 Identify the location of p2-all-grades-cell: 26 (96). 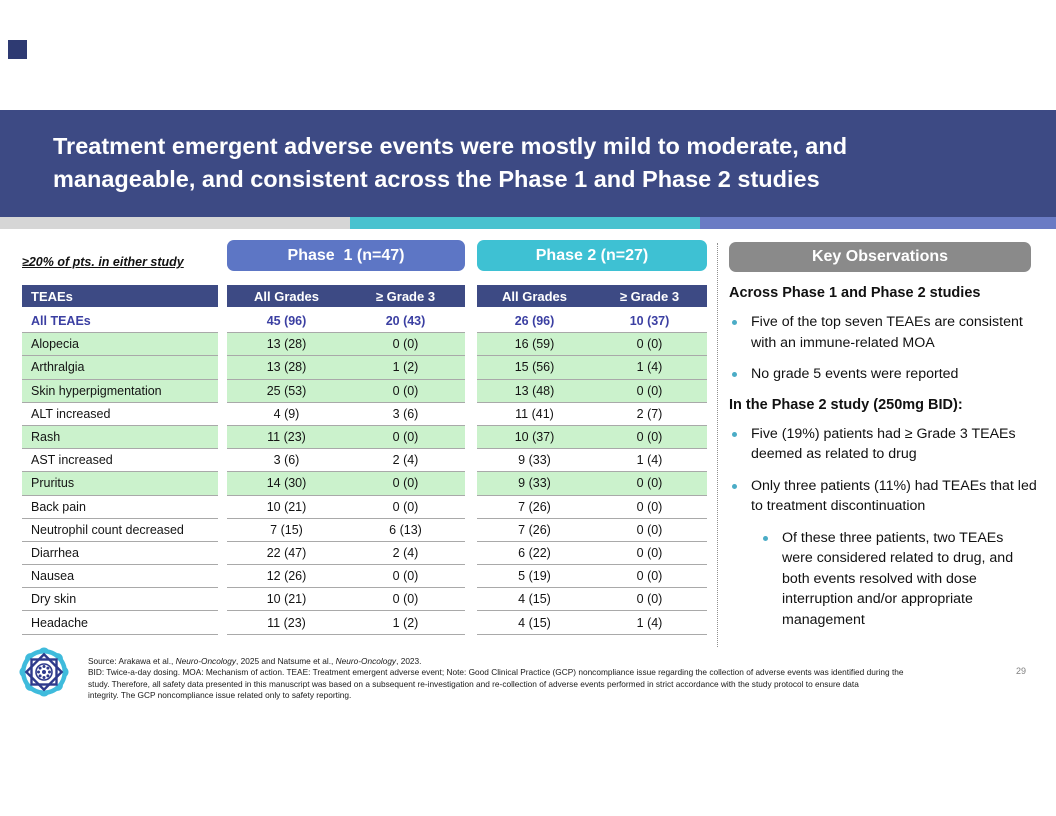
(534, 322).